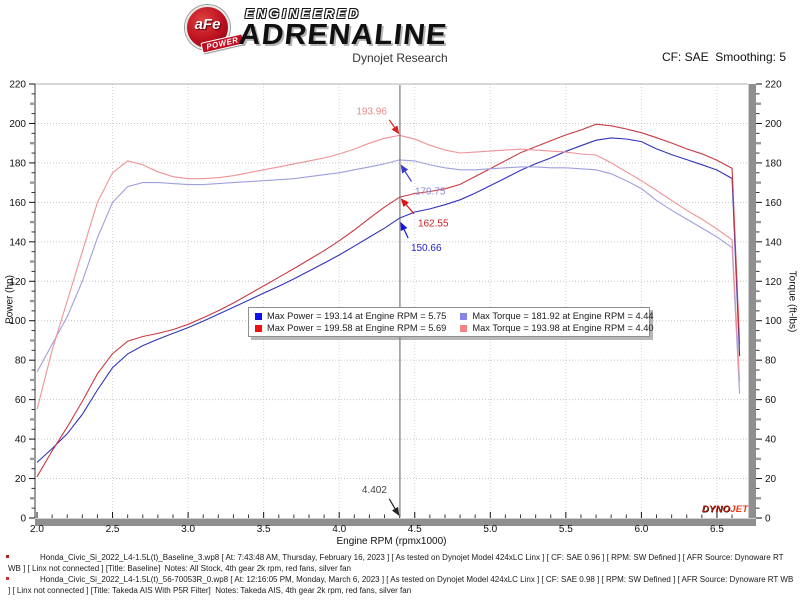  I want to click on afe-logo-text: aFe, so click(207, 24).